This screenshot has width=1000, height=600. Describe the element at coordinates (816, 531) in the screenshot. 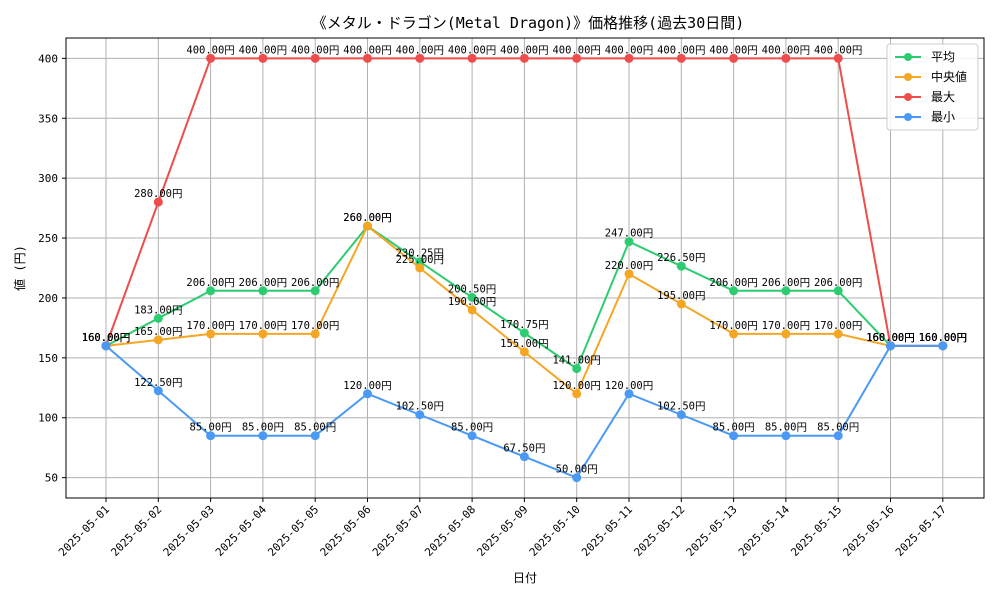

I see `x-tick-label: 2025-05-15` at that location.